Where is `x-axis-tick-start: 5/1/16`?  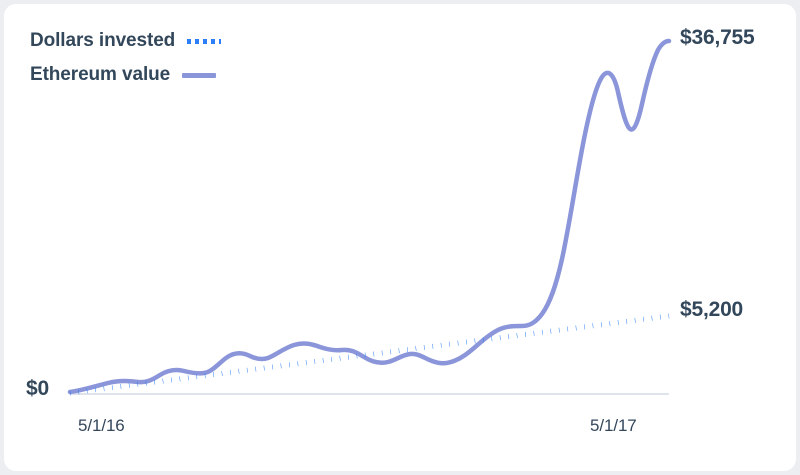 x-axis-tick-start: 5/1/16 is located at coordinates (101, 425).